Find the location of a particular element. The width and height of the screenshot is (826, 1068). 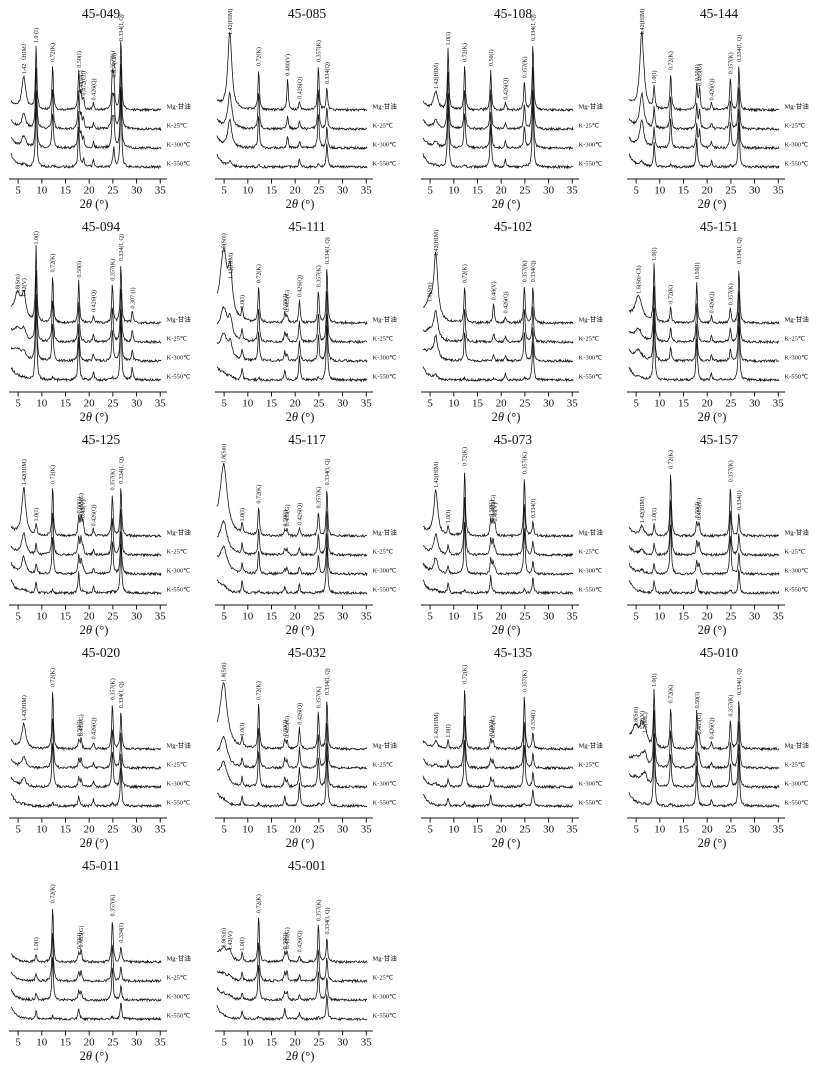

panel-title: 45-011 is located at coordinates (101, 865).